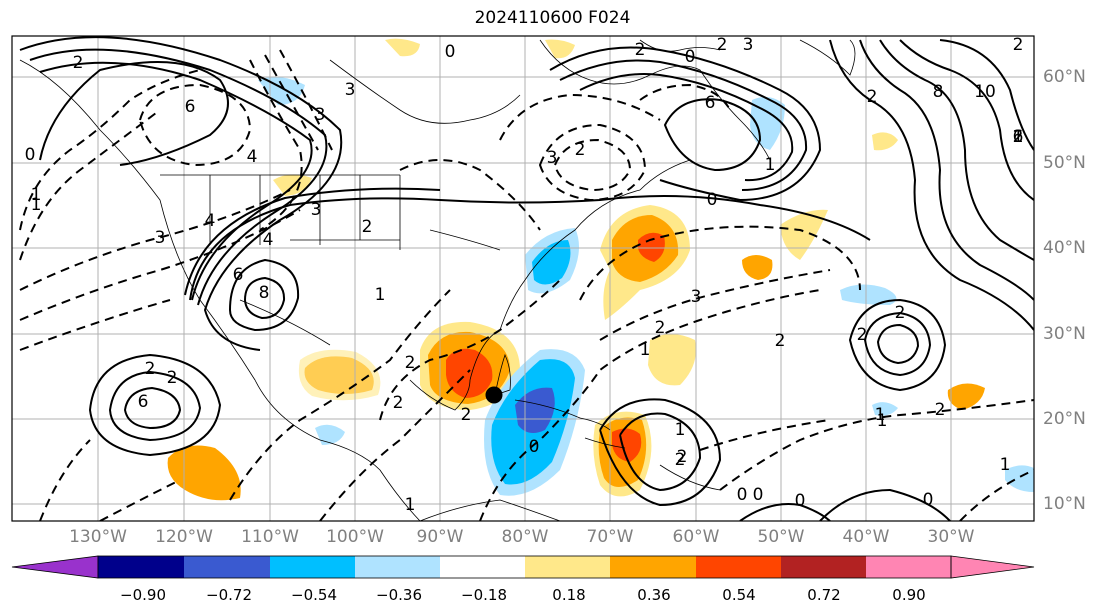  What do you see at coordinates (1064, 77) in the screenshot?
I see `lat-label: 60°N` at bounding box center [1064, 77].